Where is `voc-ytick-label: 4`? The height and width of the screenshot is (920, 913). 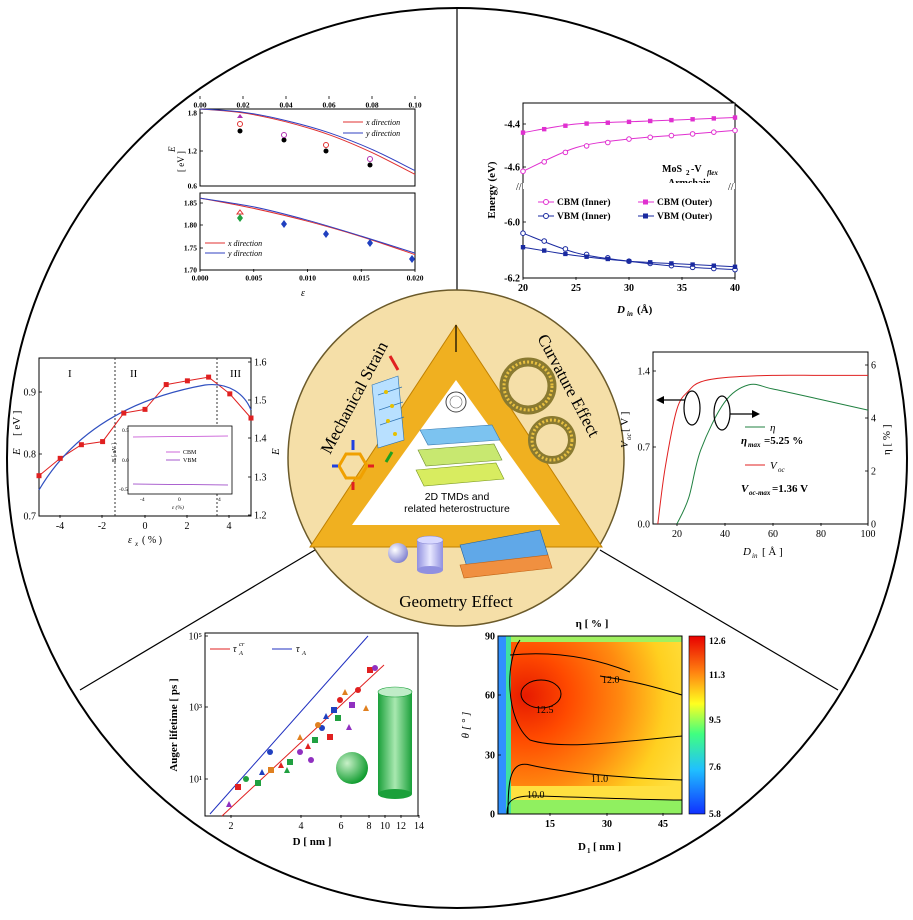 voc-ytick-label: 4 is located at coordinates (873, 418).